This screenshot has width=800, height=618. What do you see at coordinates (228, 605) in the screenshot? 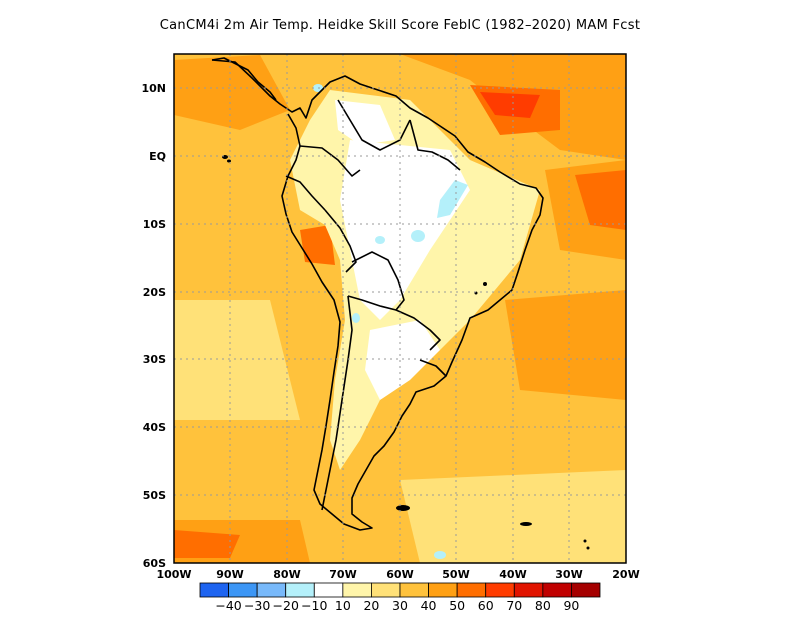
I see `colorbar-tick-label: −40` at bounding box center [228, 605].